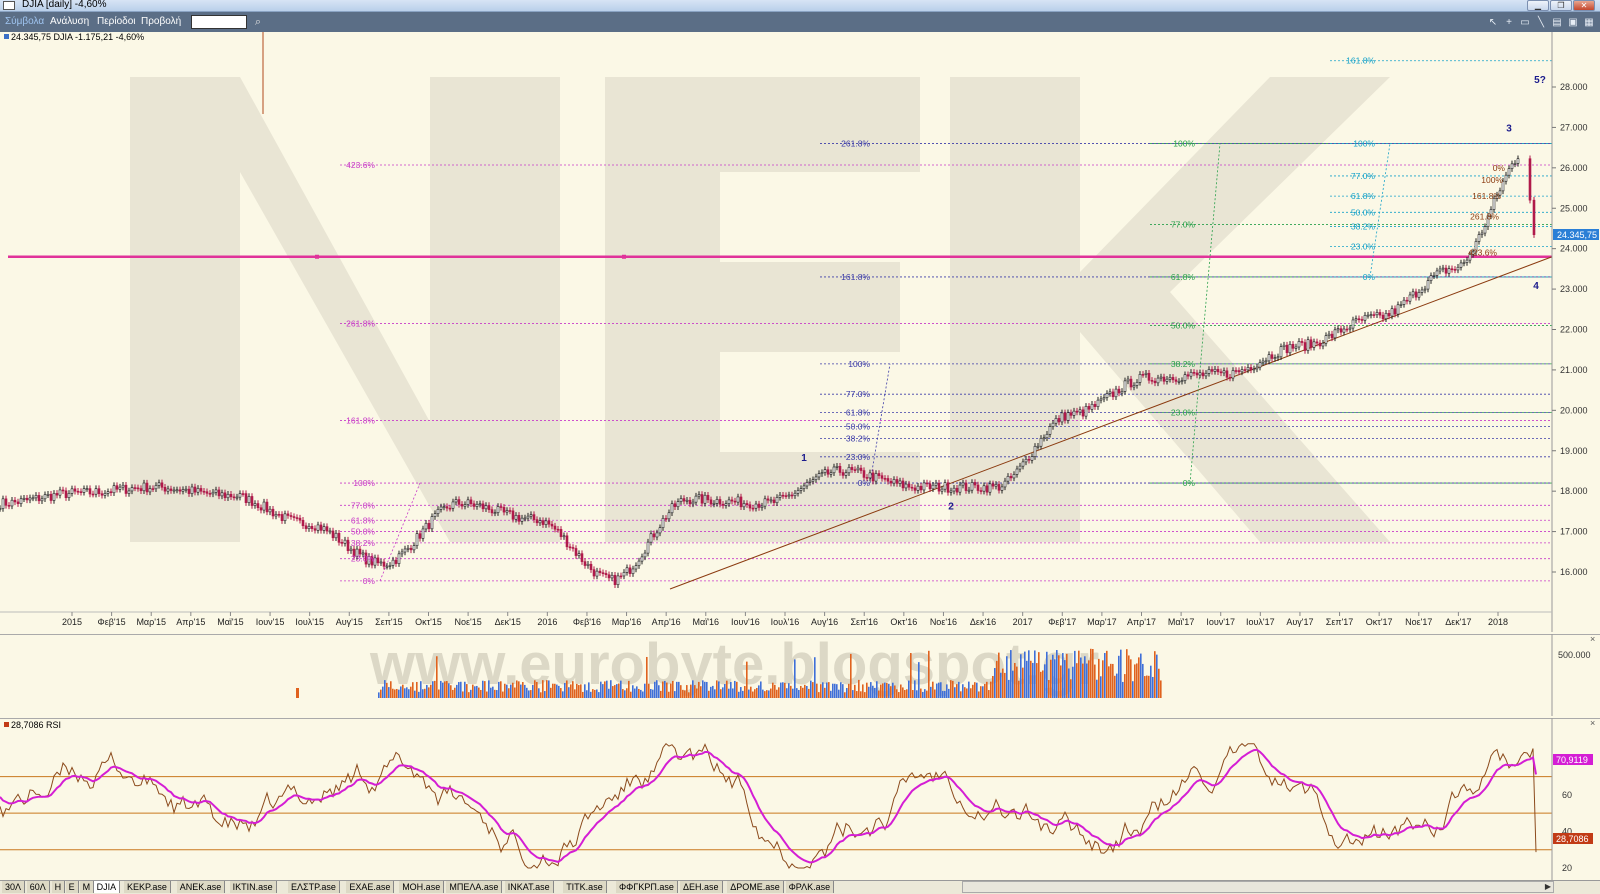  I want to click on wave-label: 2, so click(951, 506).